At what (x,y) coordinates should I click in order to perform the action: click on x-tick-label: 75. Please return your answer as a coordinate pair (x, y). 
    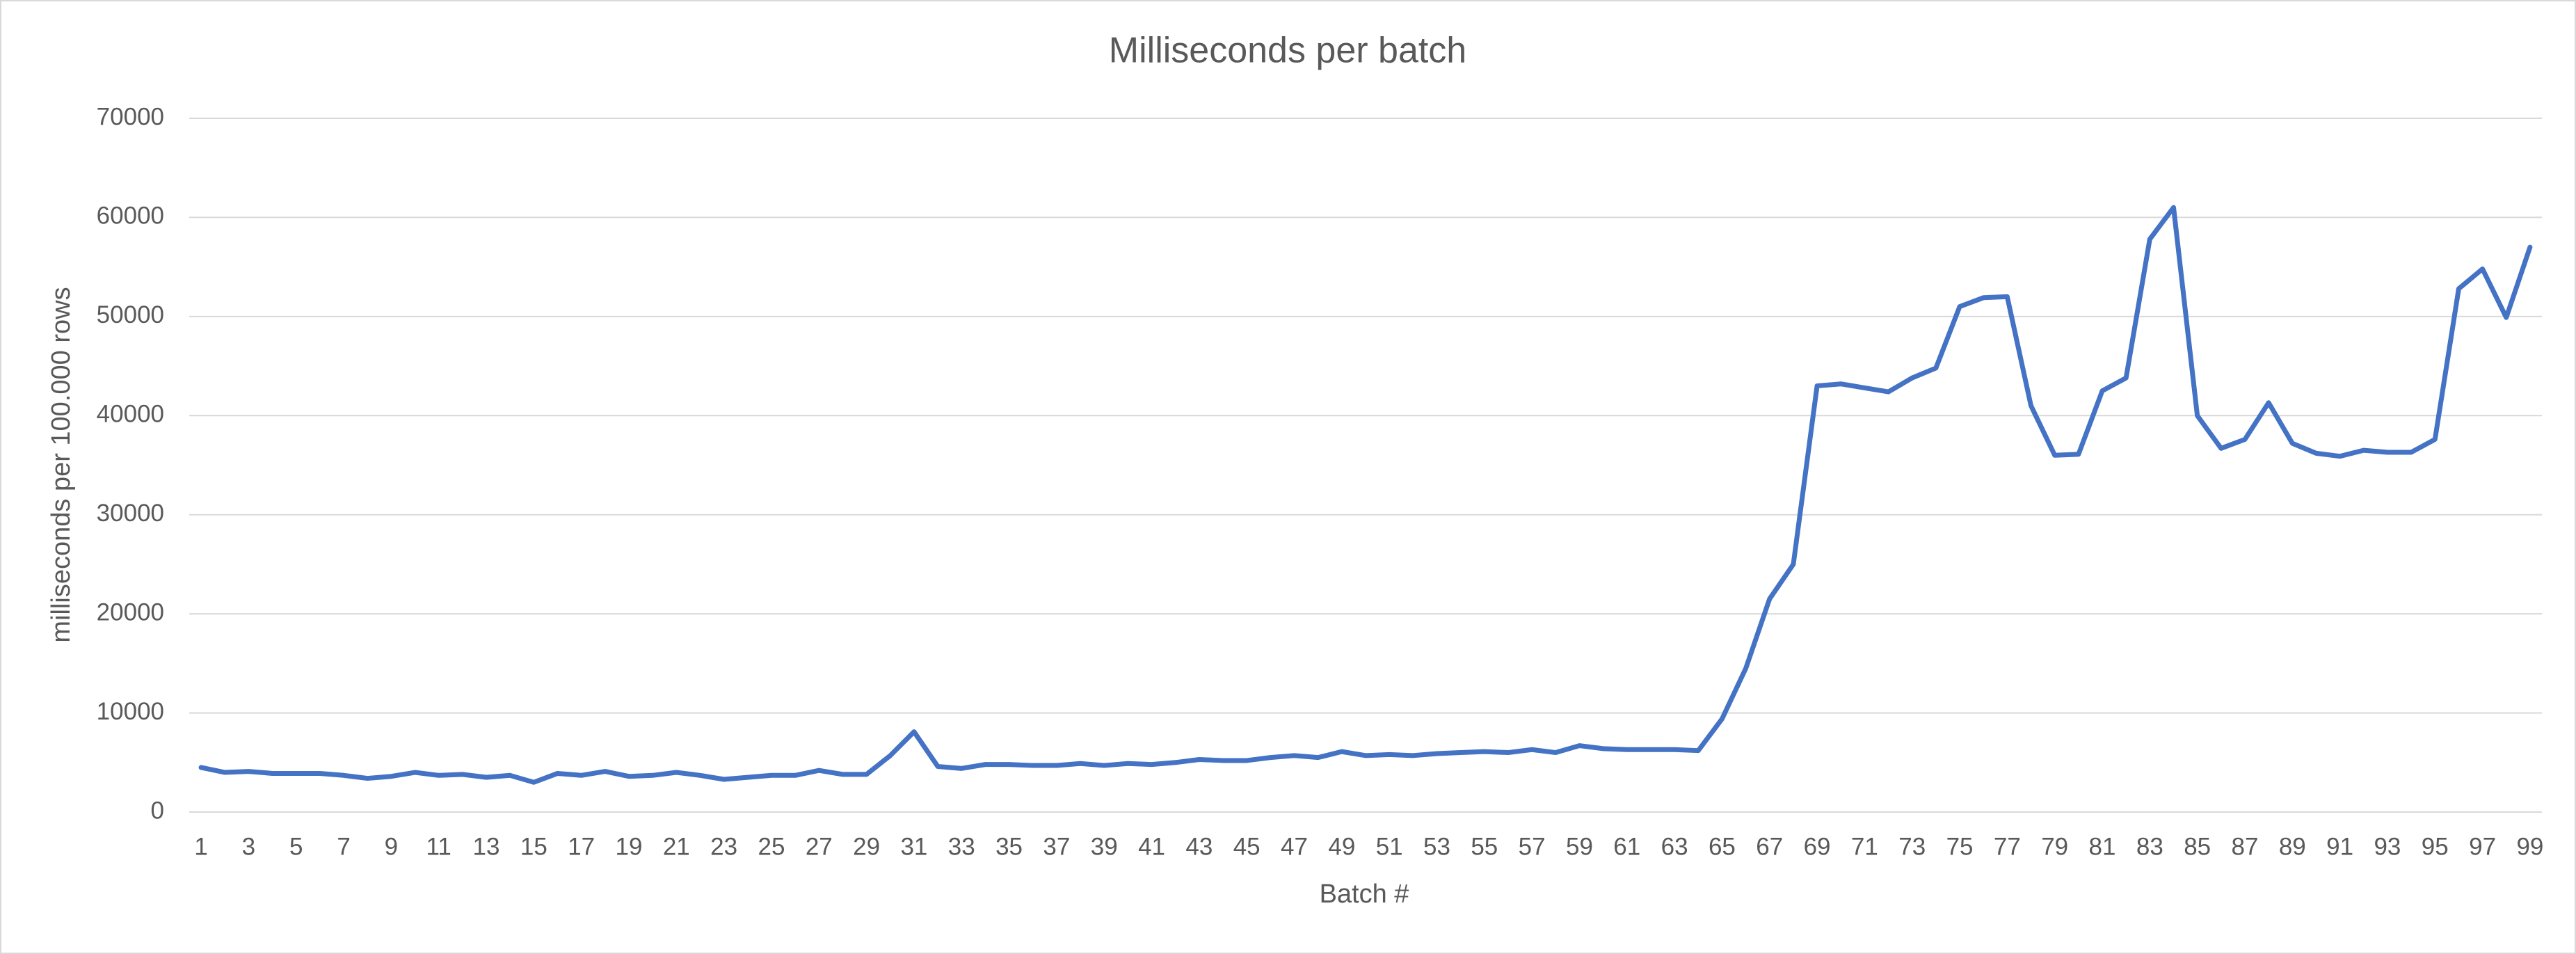
    Looking at the image, I should click on (1960, 846).